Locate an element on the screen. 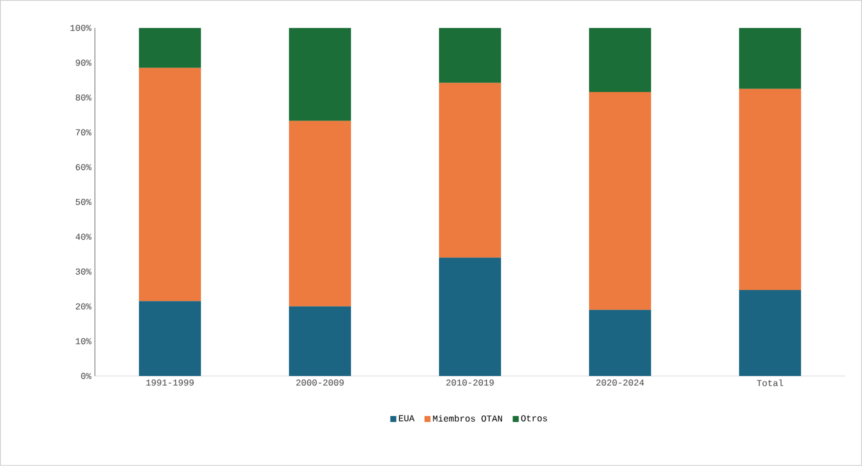 The height and width of the screenshot is (466, 862). y-tick-label: 40% is located at coordinates (84, 237).